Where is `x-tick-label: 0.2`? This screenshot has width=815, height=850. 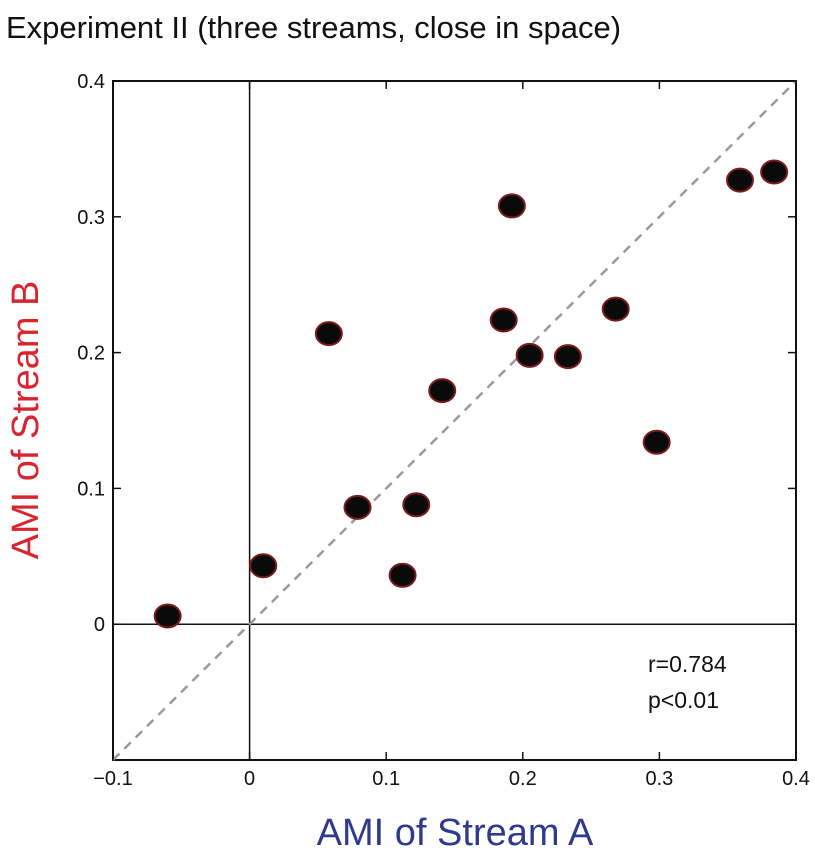 x-tick-label: 0.2 is located at coordinates (523, 779).